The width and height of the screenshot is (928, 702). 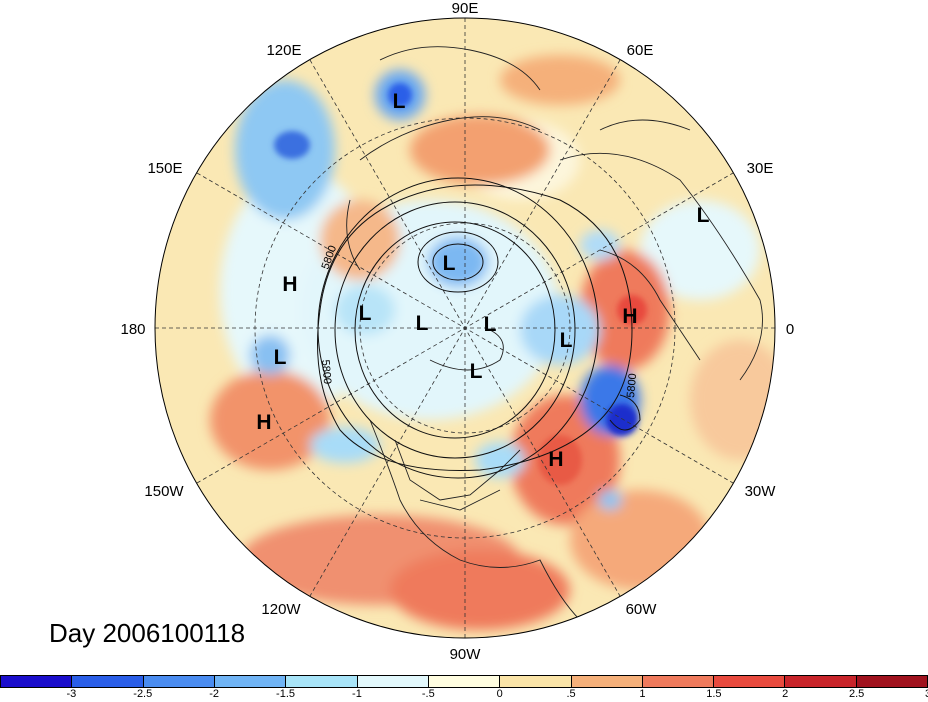 I want to click on colorbar-tick-label: 3, so click(x=926, y=694).